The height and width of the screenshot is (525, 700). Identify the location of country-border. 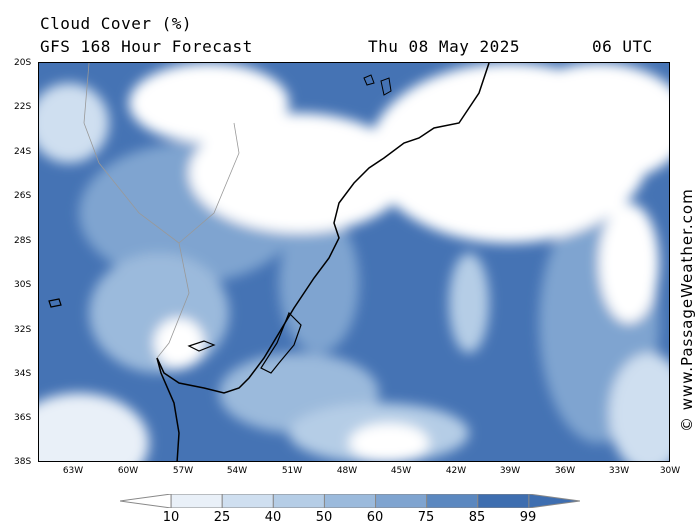
(136, 211).